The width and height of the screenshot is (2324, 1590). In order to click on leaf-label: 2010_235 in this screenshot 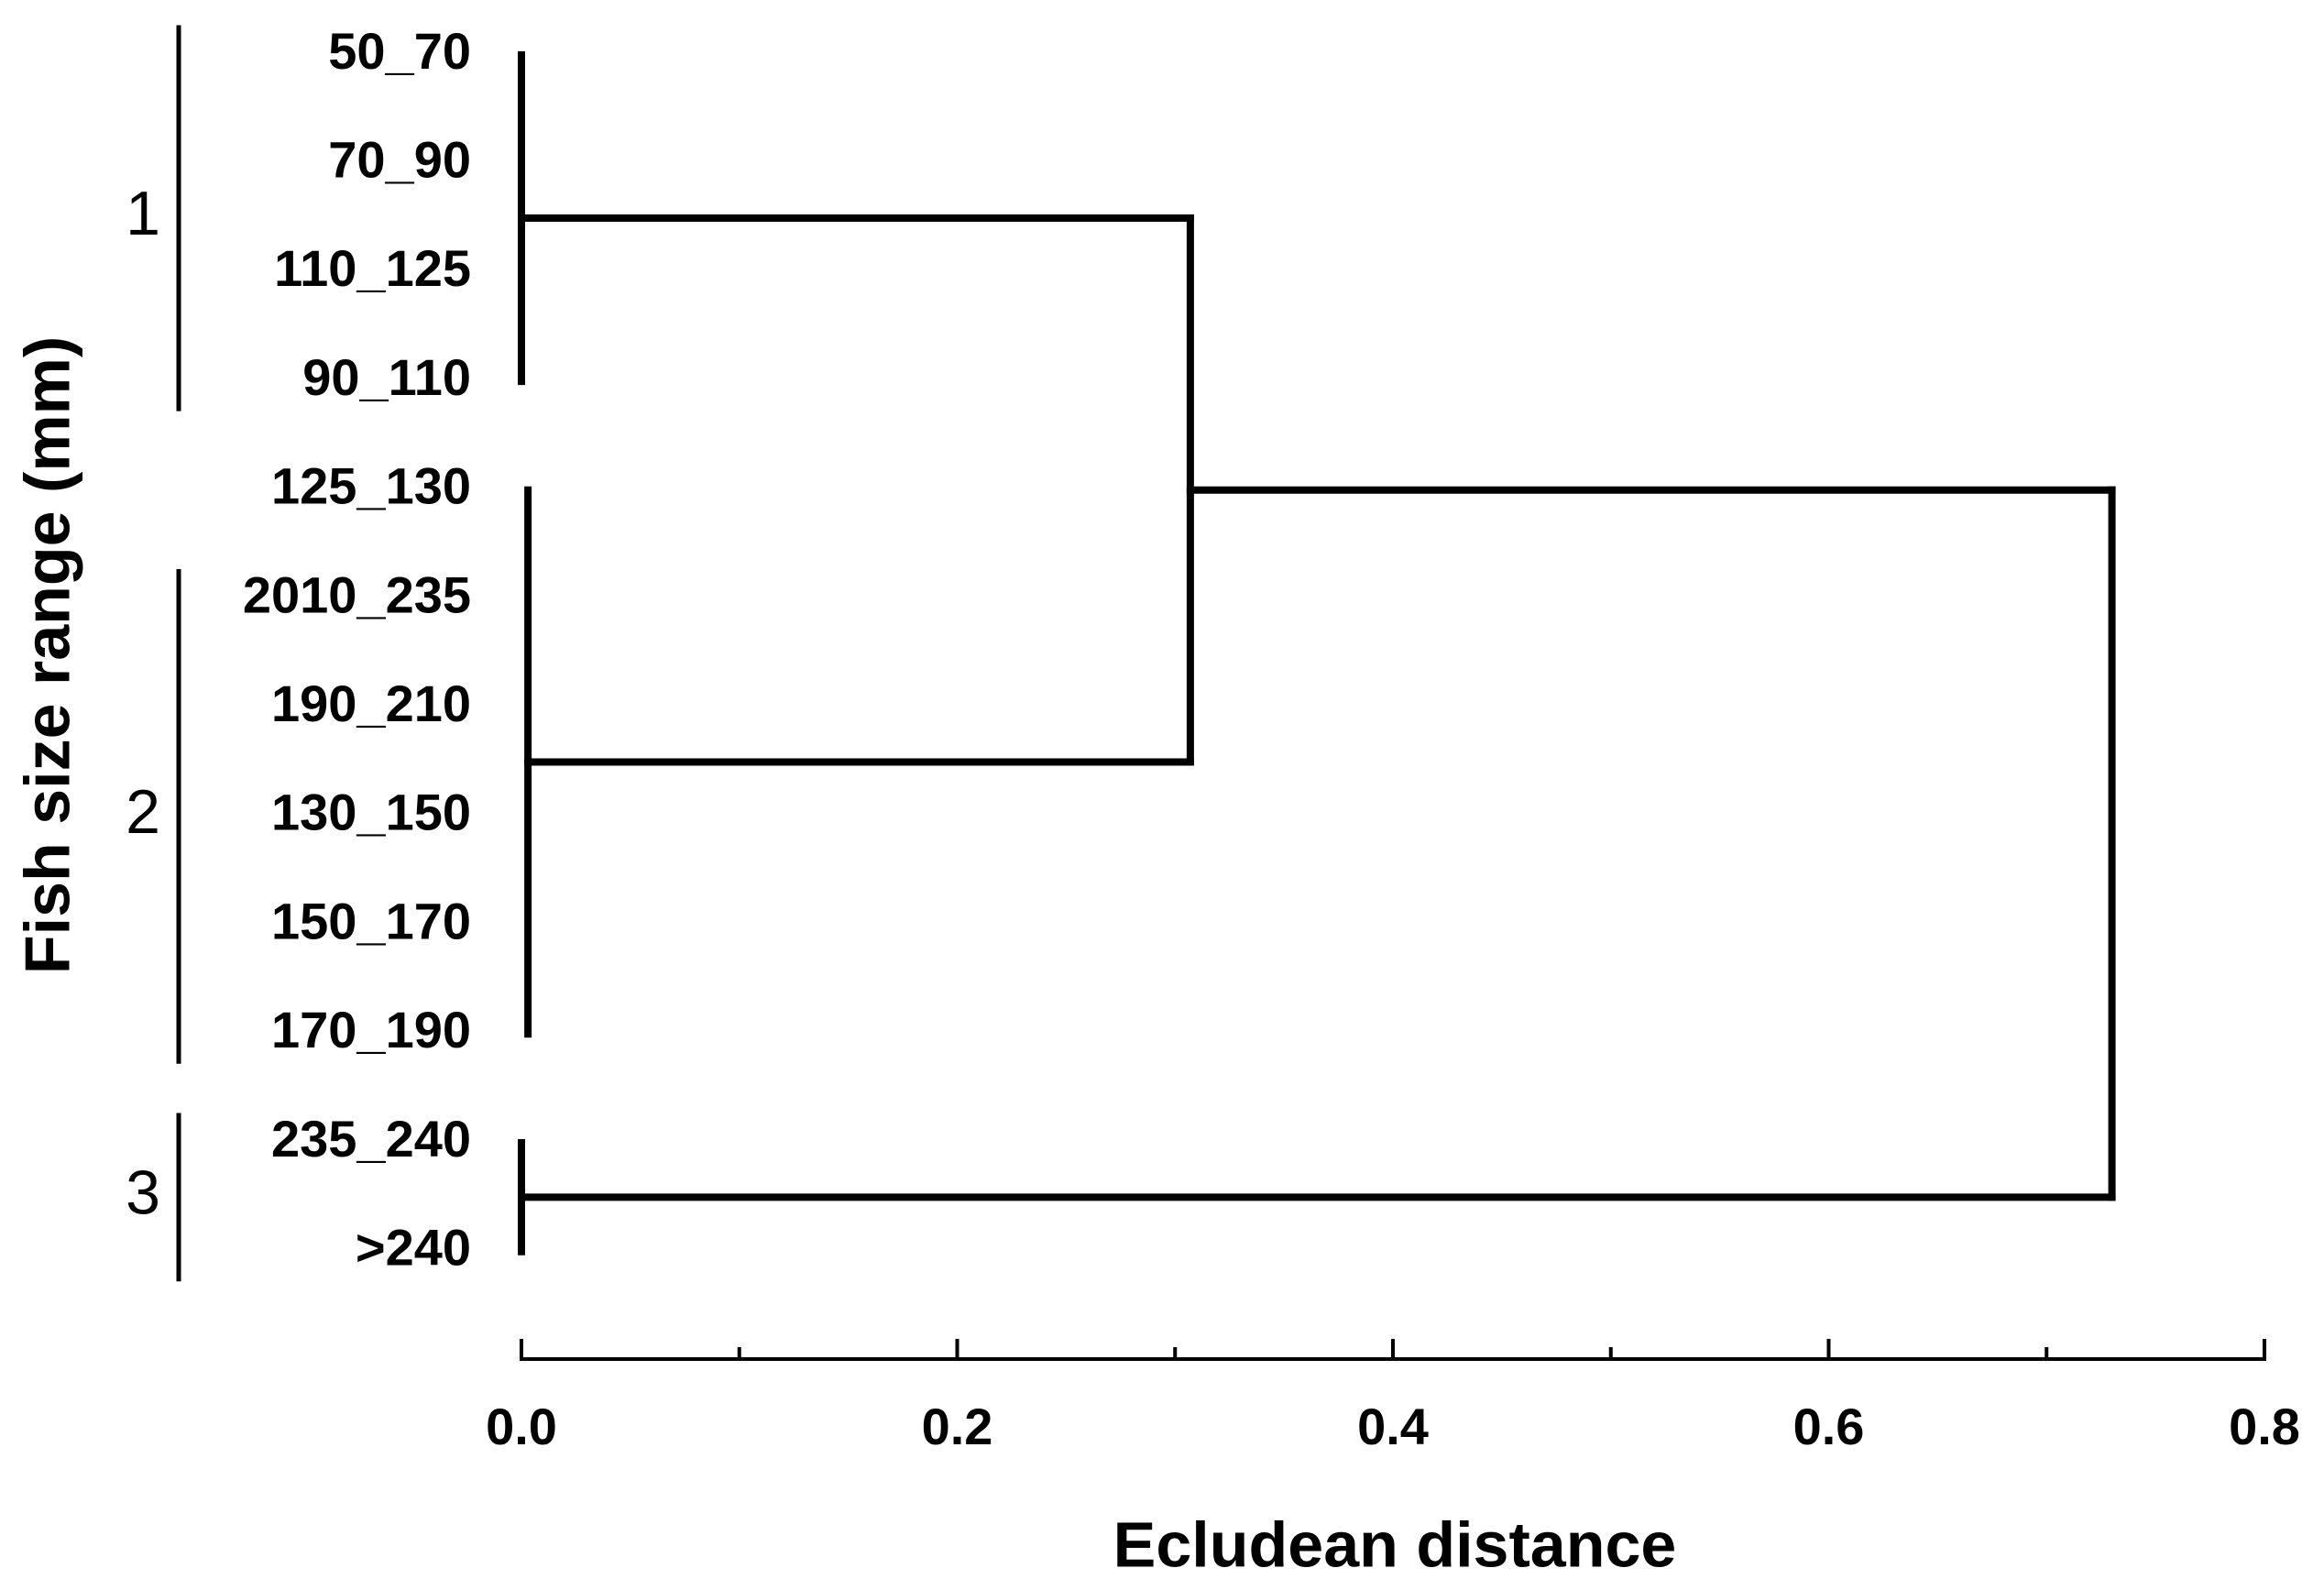, I will do `click(357, 594)`.